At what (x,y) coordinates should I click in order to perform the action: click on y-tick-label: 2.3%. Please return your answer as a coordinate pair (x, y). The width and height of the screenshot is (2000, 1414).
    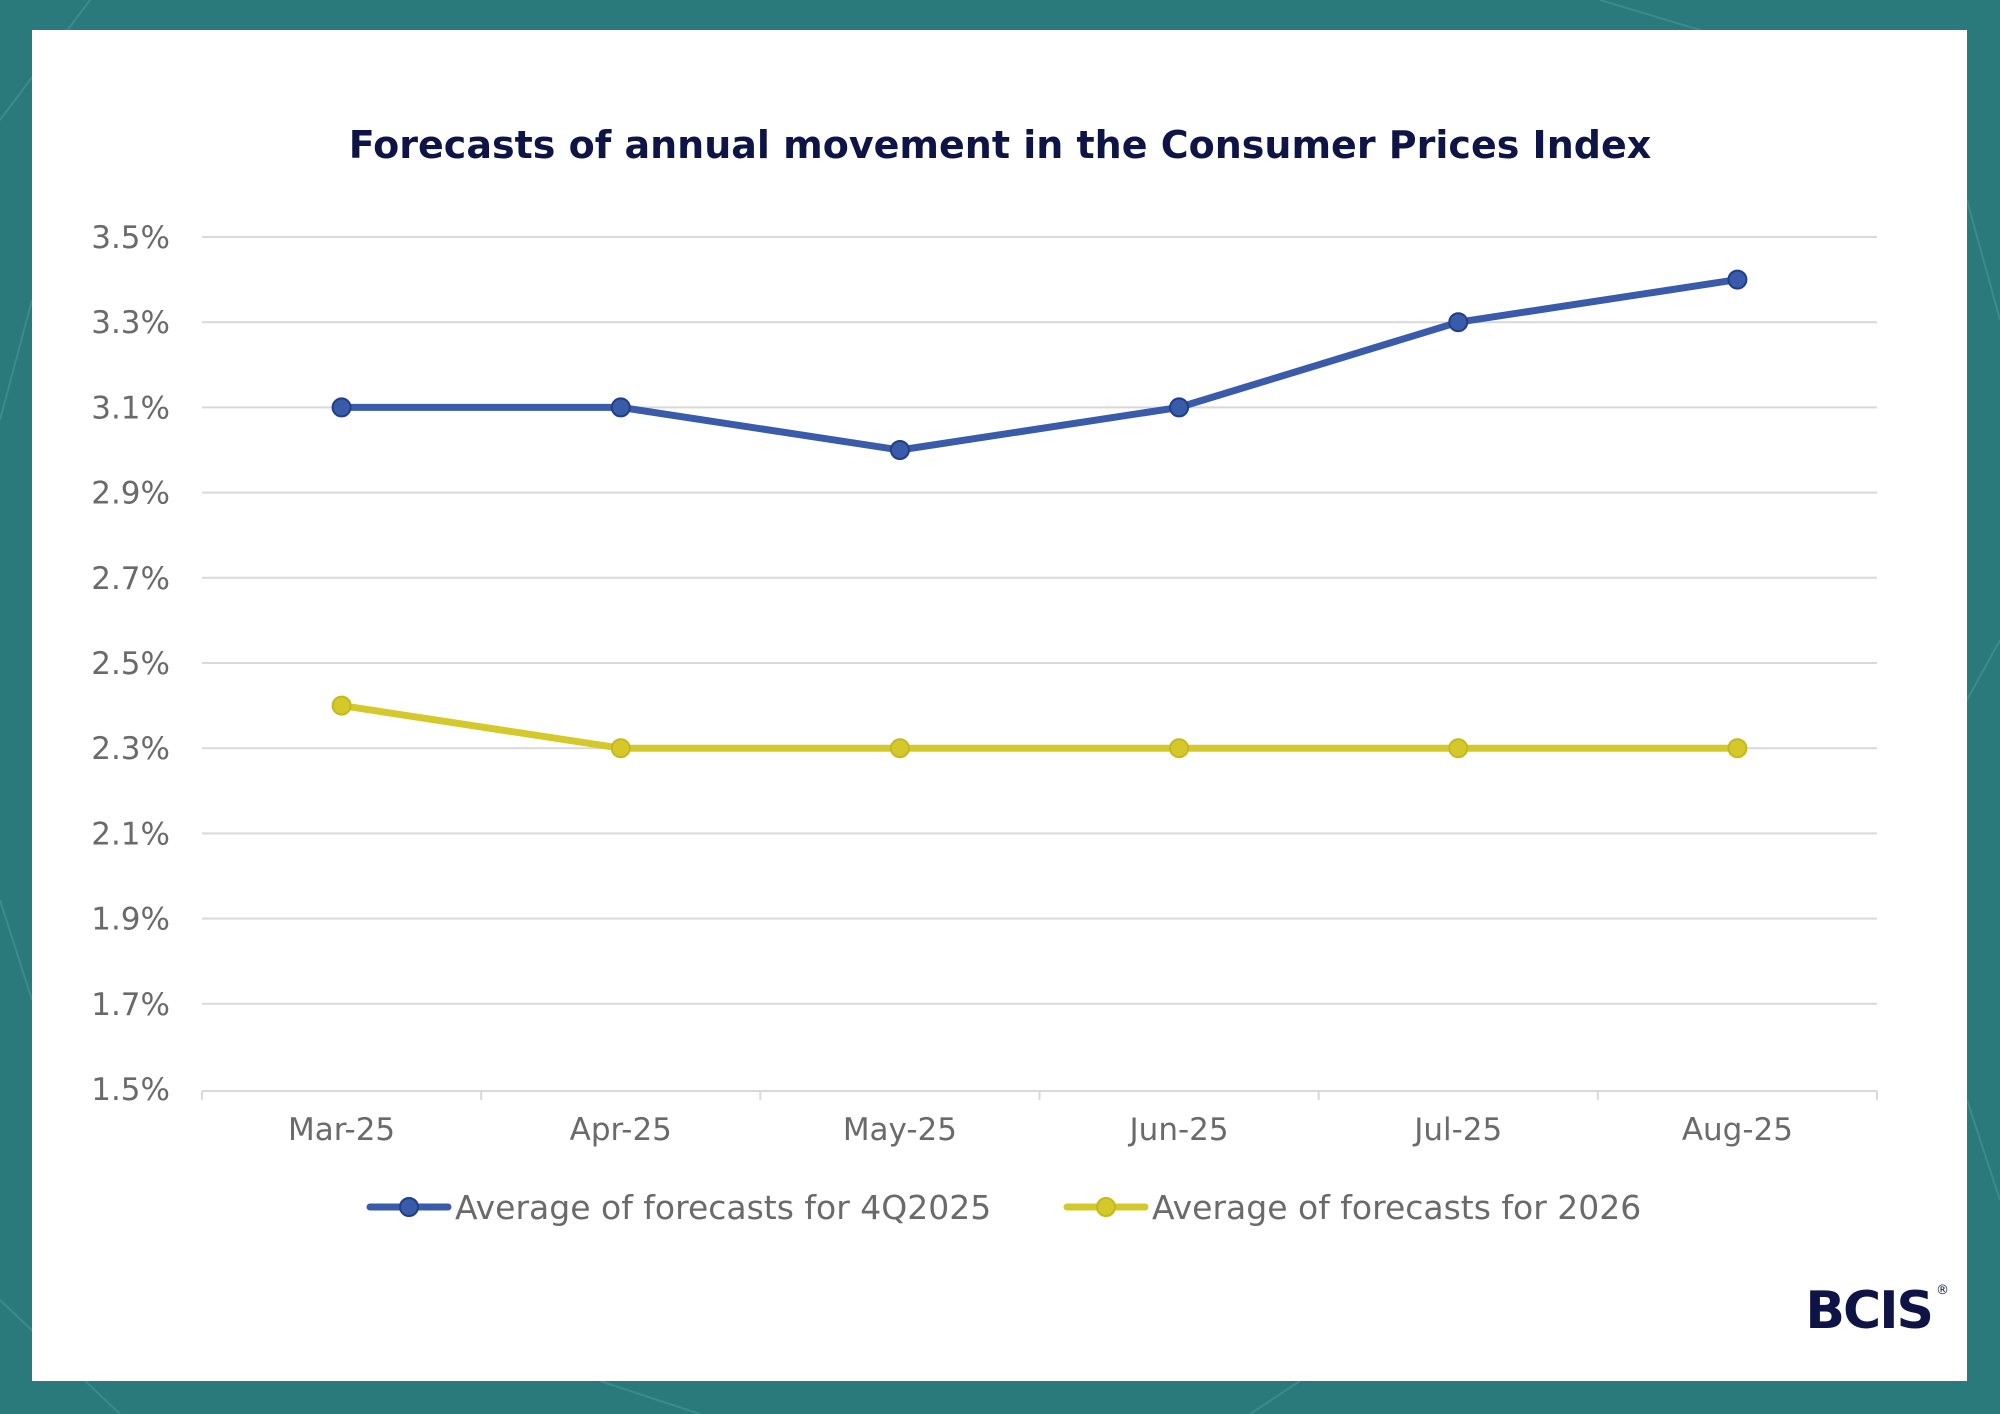
    Looking at the image, I should click on (130, 749).